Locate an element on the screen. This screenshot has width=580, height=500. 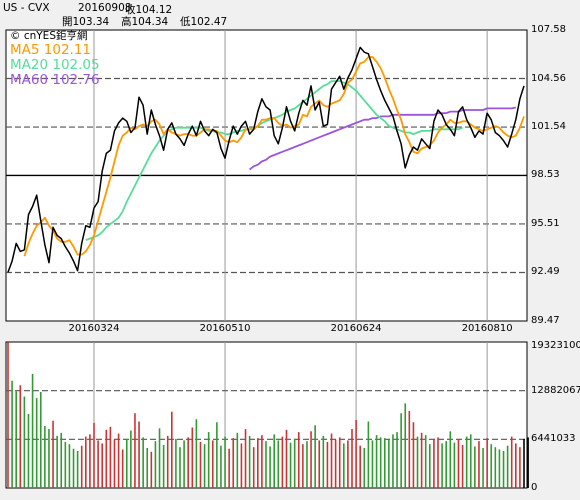
price-y-tick-label: 107.58 is located at coordinates (548, 29).